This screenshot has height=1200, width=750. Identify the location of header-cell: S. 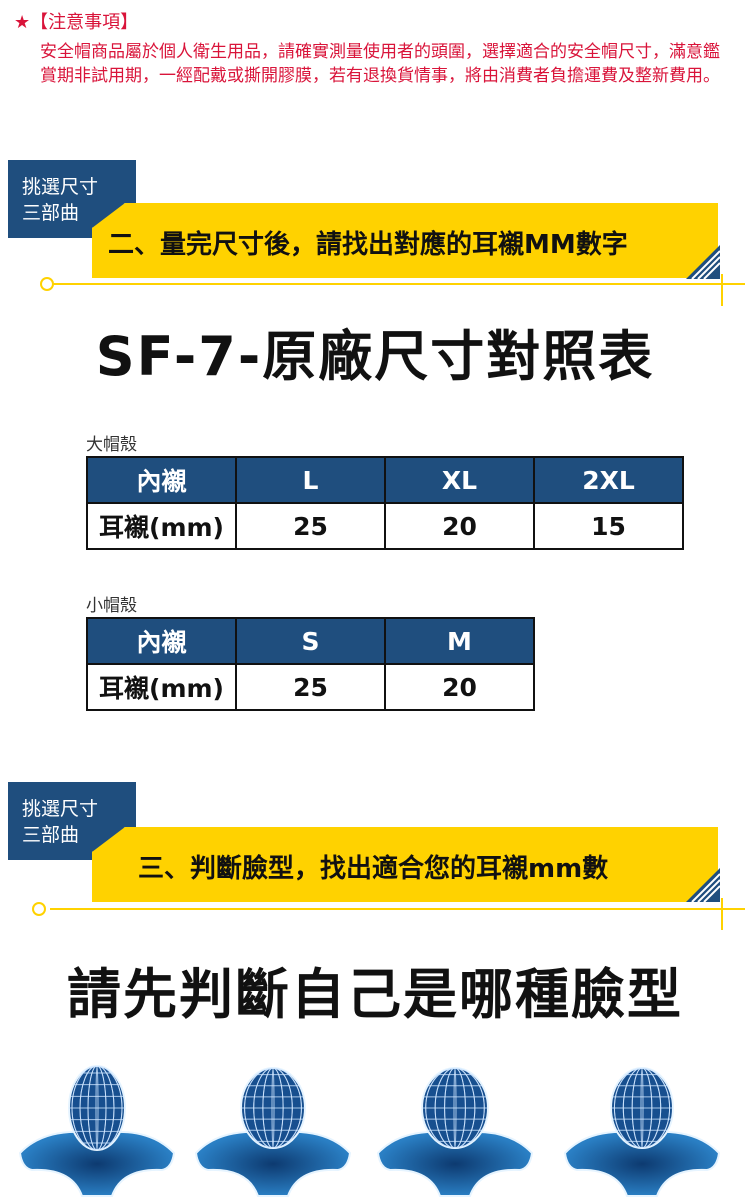
(310, 641).